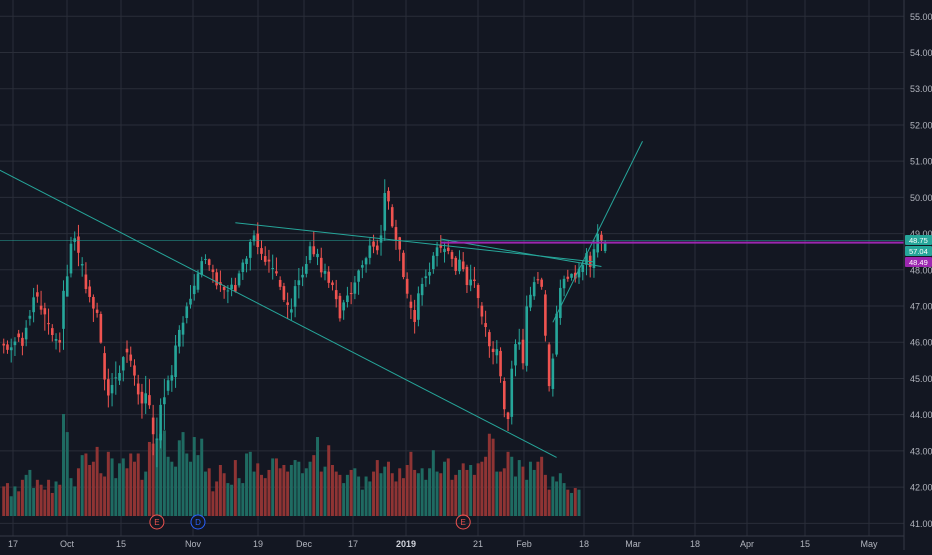 The width and height of the screenshot is (932, 555). Describe the element at coordinates (463, 522) in the screenshot. I see `earnings-marker-icon` at that location.